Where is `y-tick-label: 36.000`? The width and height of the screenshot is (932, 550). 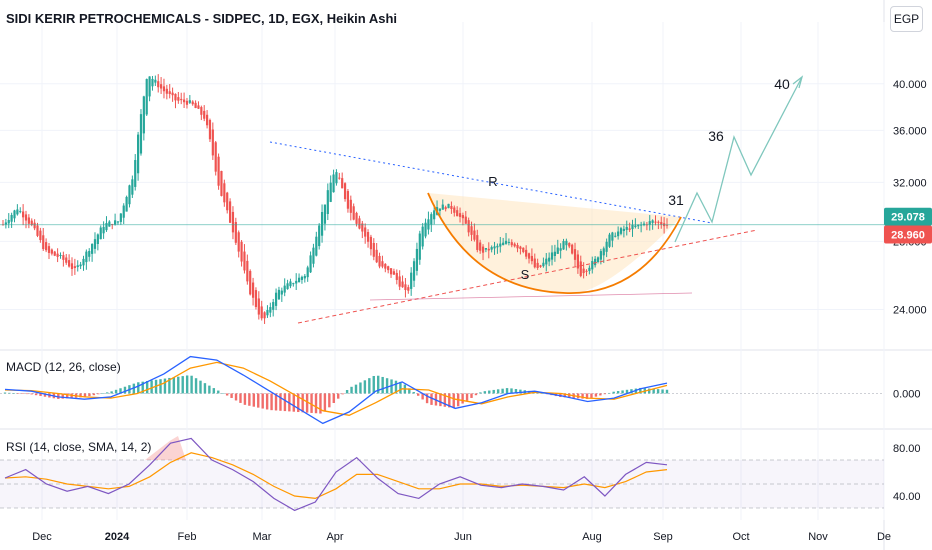
y-tick-label: 36.000 is located at coordinates (910, 131).